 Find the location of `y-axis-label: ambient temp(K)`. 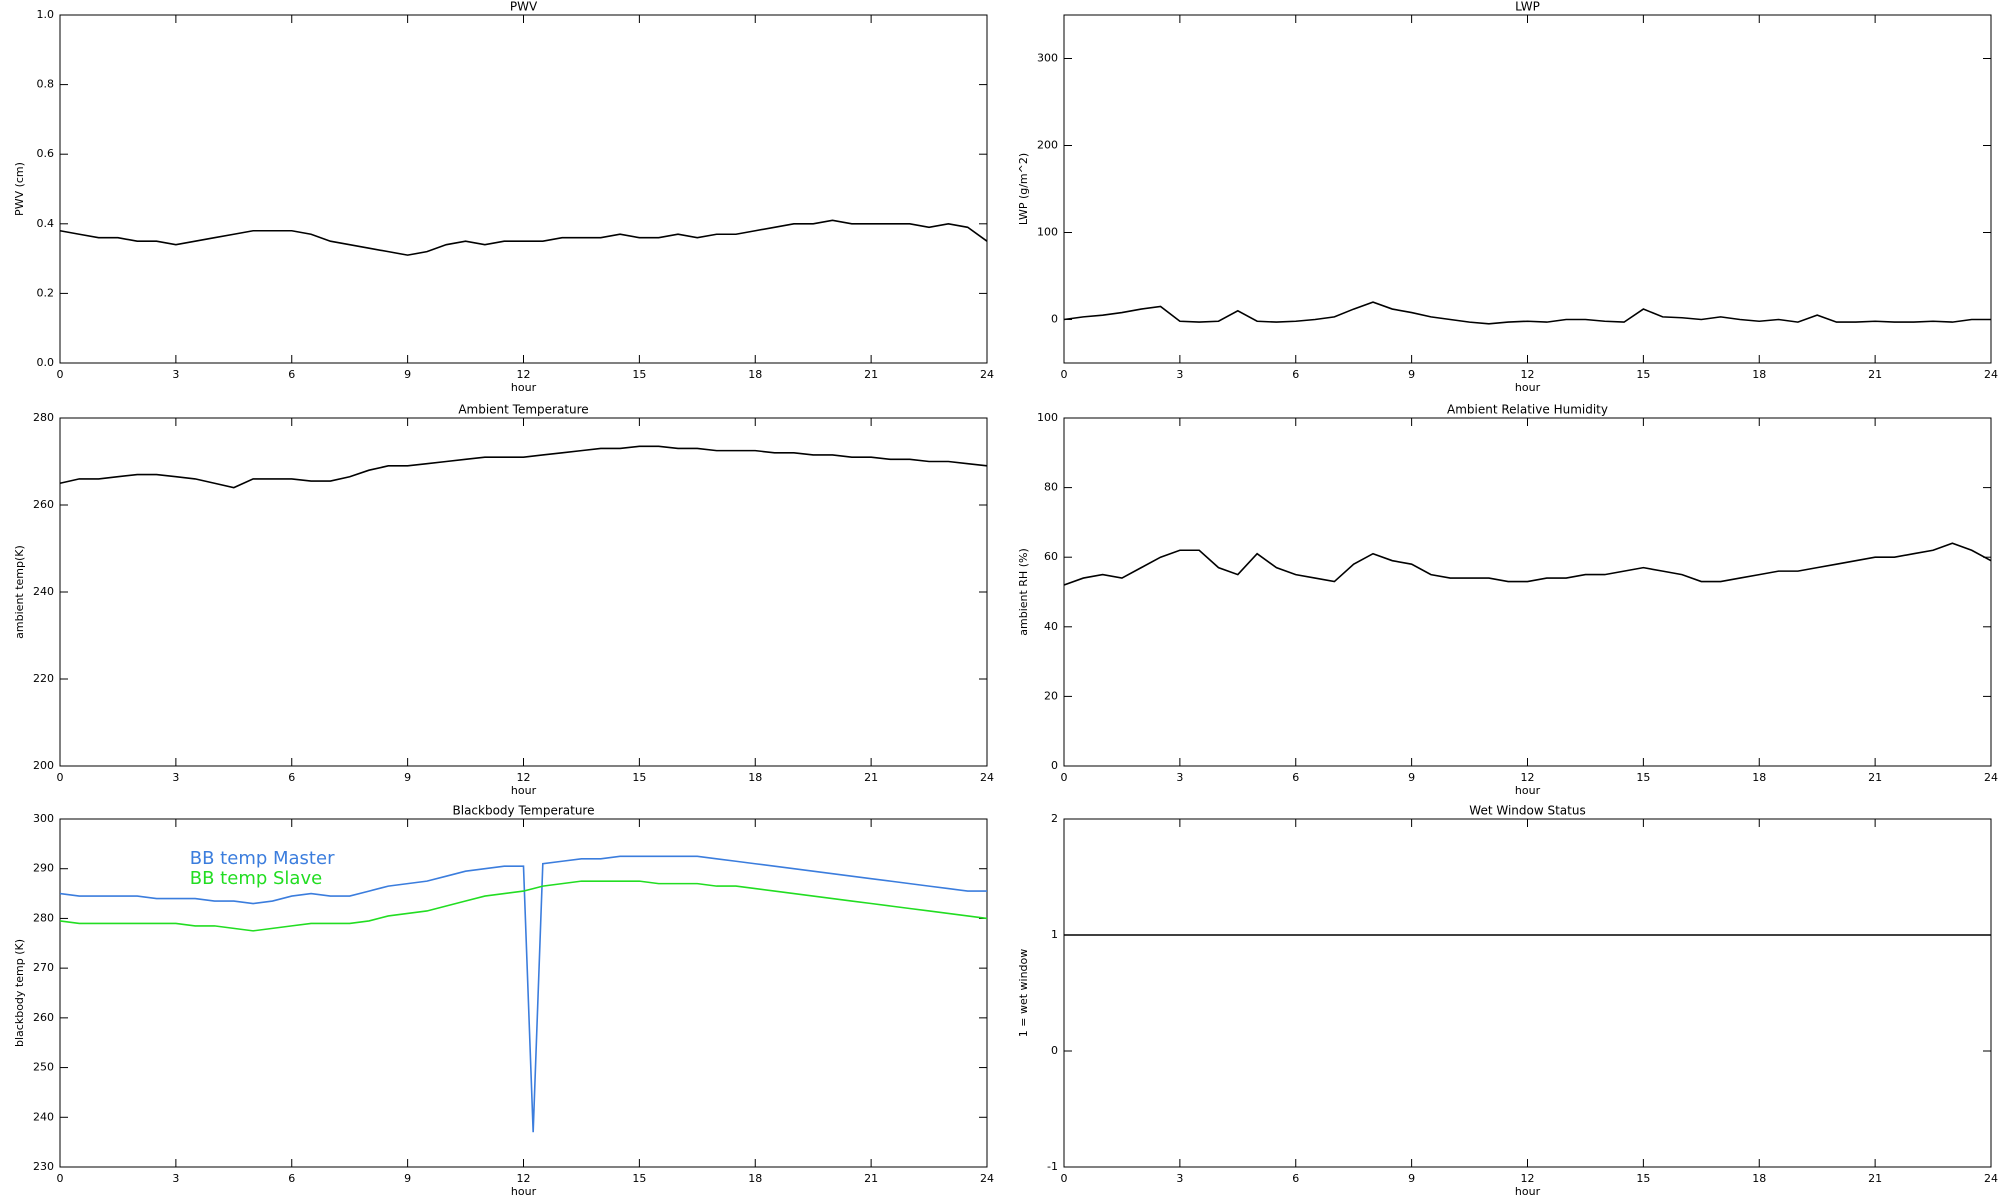

y-axis-label: ambient temp(K) is located at coordinates (19, 592).